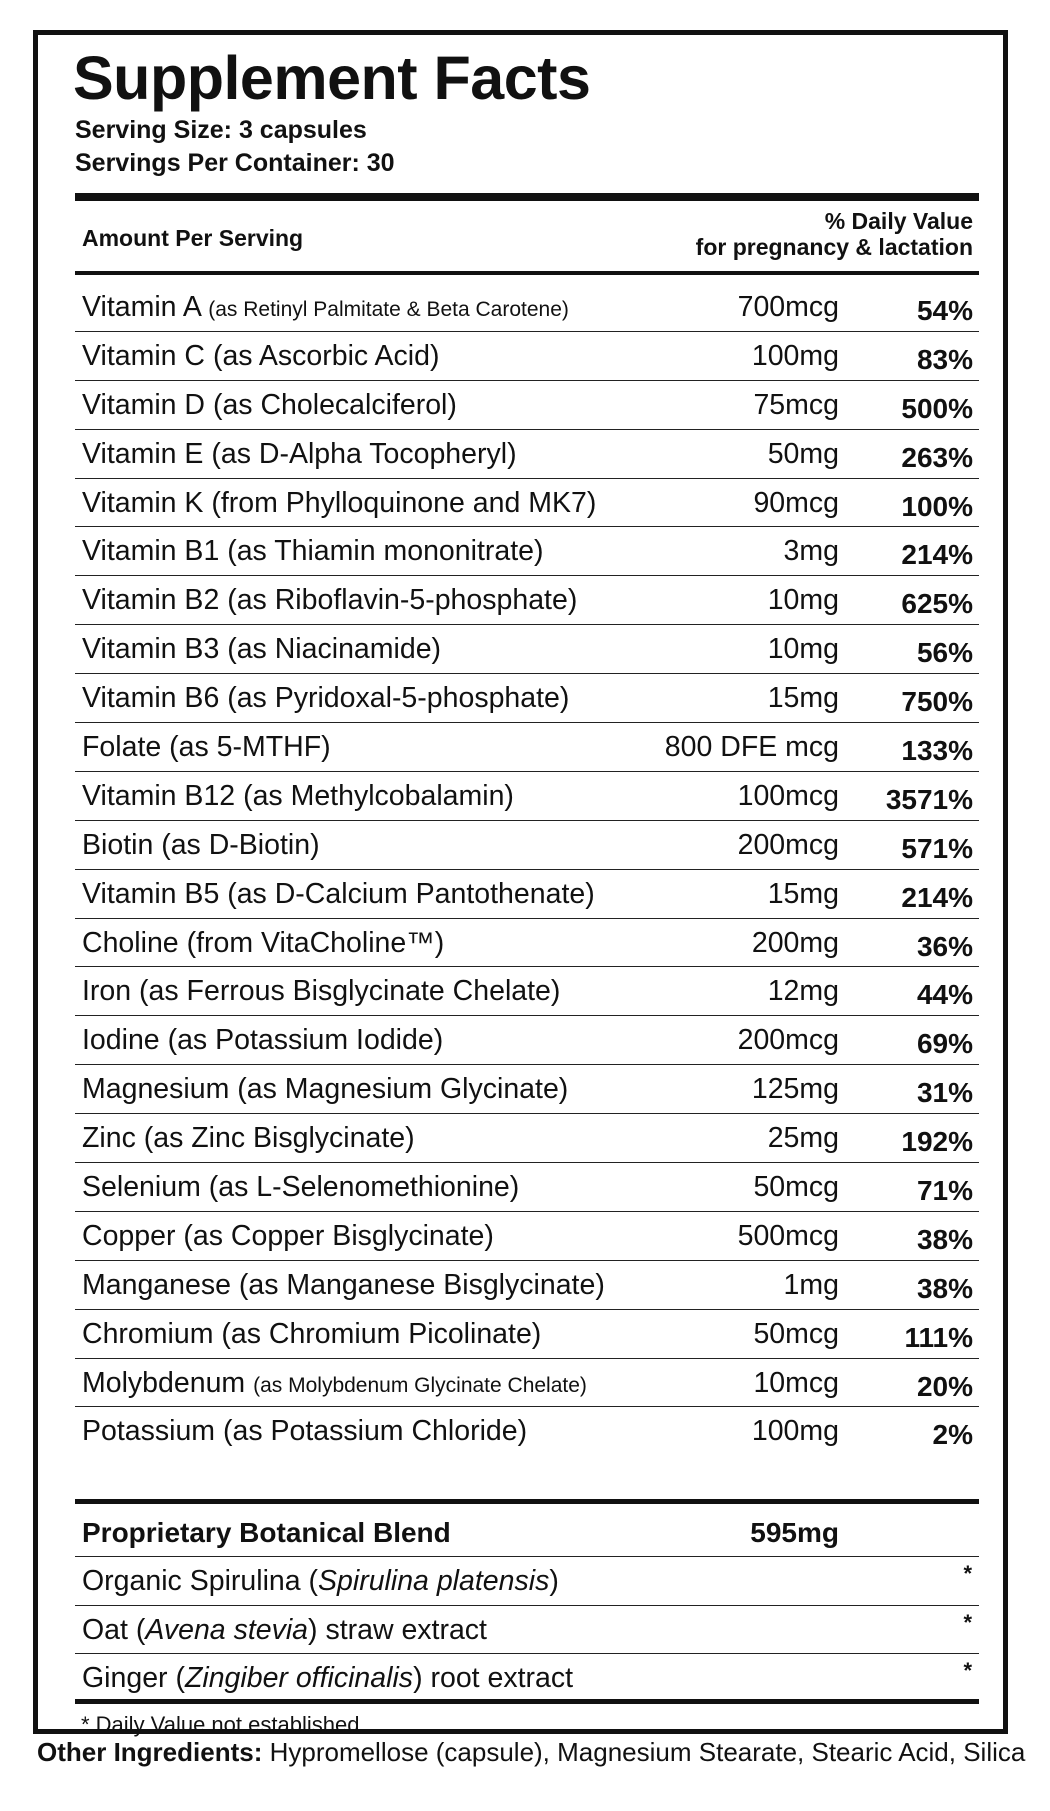 Image resolution: width=1050 pixels, height=1811 pixels. Describe the element at coordinates (944, 1386) in the screenshot. I see `nutrient-daily-value: 20%` at that location.